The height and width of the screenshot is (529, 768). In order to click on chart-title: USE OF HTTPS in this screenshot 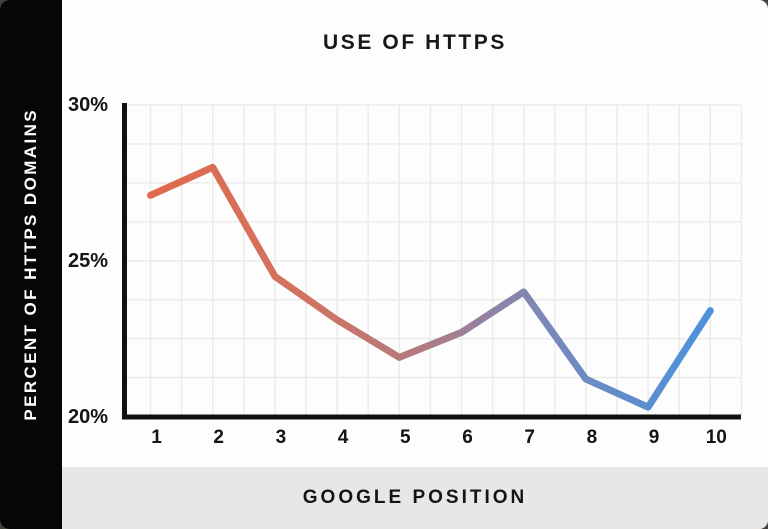, I will do `click(415, 42)`.